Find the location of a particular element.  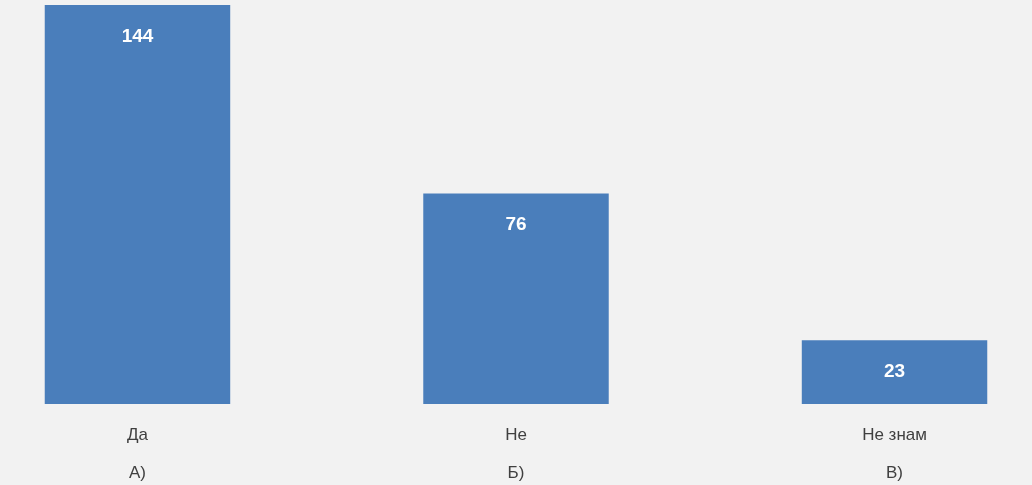

data-label: 76 is located at coordinates (516, 224).